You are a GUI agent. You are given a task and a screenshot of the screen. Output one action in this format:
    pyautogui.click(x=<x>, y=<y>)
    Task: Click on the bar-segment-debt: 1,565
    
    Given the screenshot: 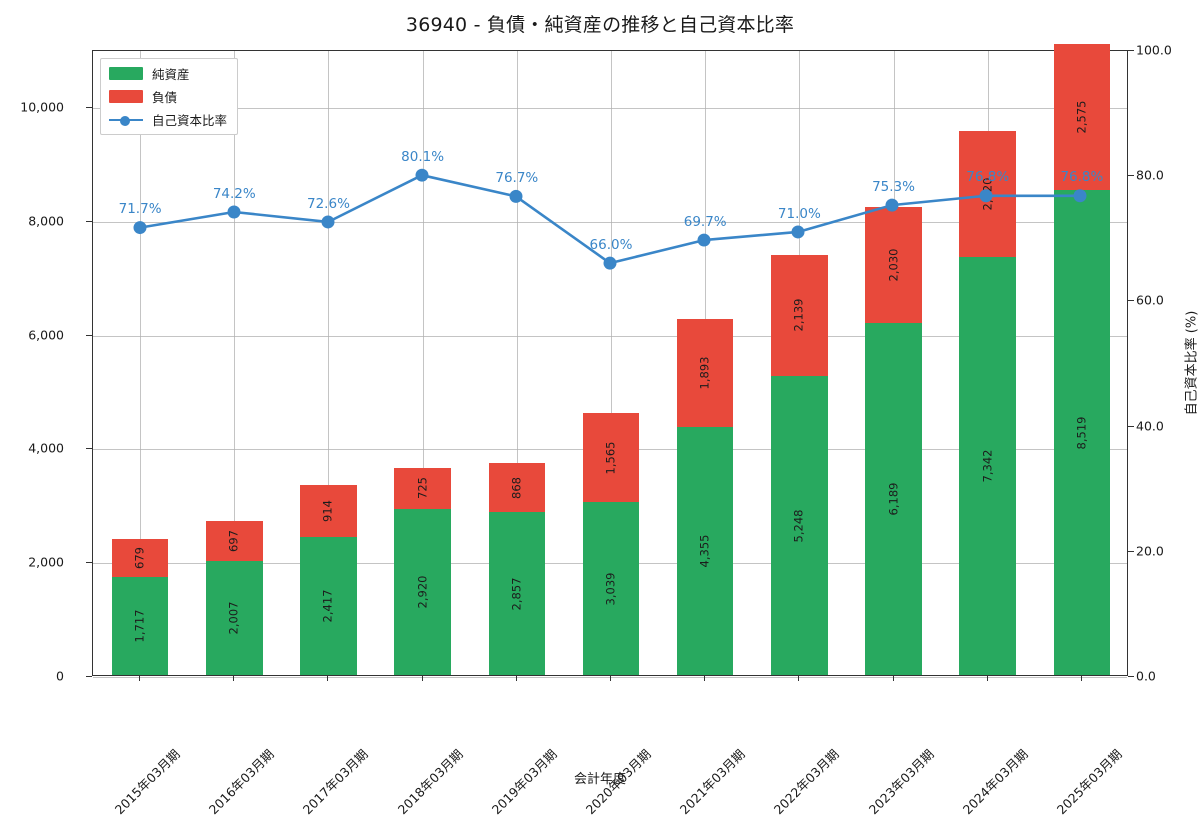 What is the action you would take?
    pyautogui.click(x=611, y=458)
    